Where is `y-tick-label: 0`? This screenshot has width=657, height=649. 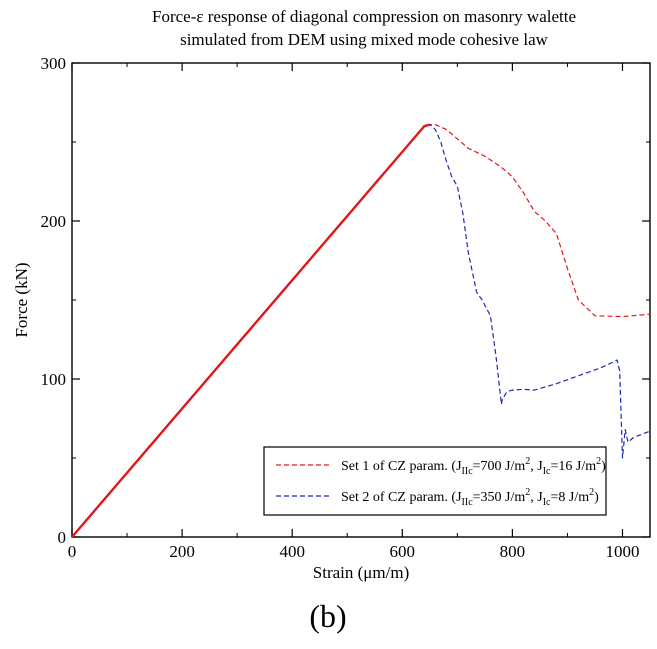
y-tick-label: 0 is located at coordinates (62, 537).